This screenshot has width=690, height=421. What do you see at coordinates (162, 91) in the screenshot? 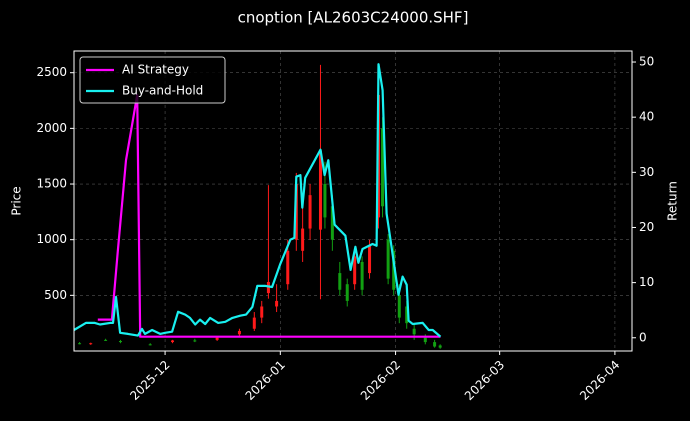
I see `legend-label: Buy-and-Hold` at bounding box center [162, 91].